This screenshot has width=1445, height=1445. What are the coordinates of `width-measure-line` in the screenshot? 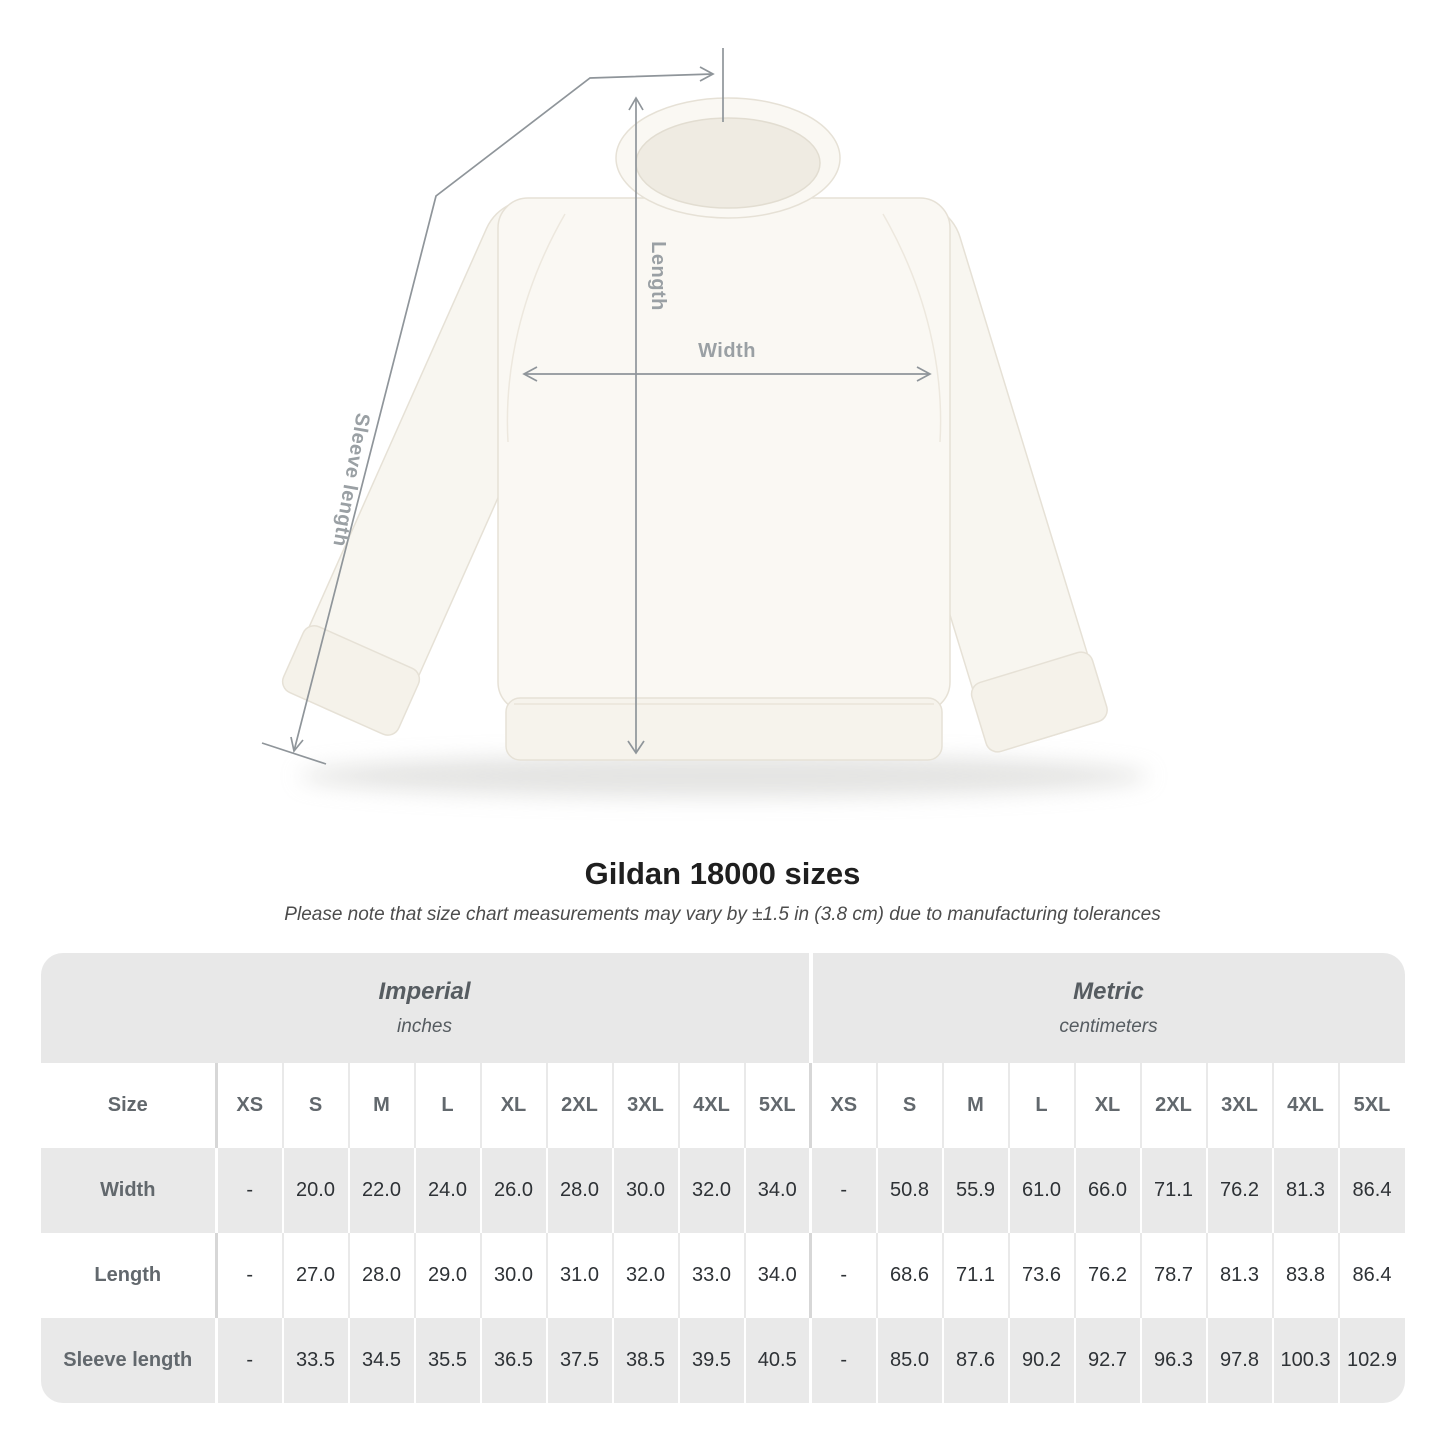 It's located at (727, 374).